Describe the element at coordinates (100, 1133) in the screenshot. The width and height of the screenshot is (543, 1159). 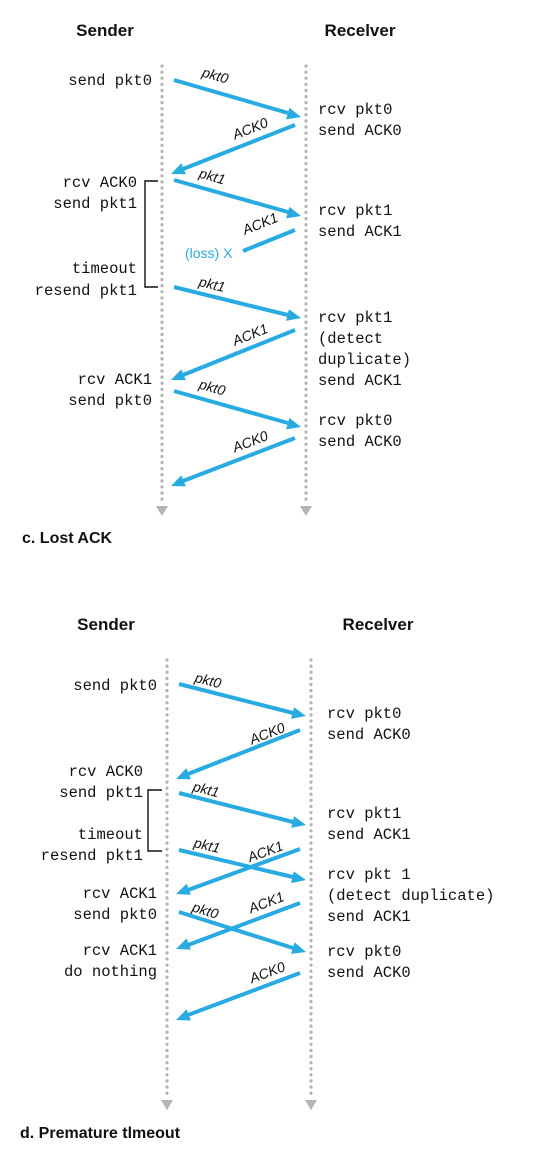
I see `panel-caption: d. Premature tlmeout` at that location.